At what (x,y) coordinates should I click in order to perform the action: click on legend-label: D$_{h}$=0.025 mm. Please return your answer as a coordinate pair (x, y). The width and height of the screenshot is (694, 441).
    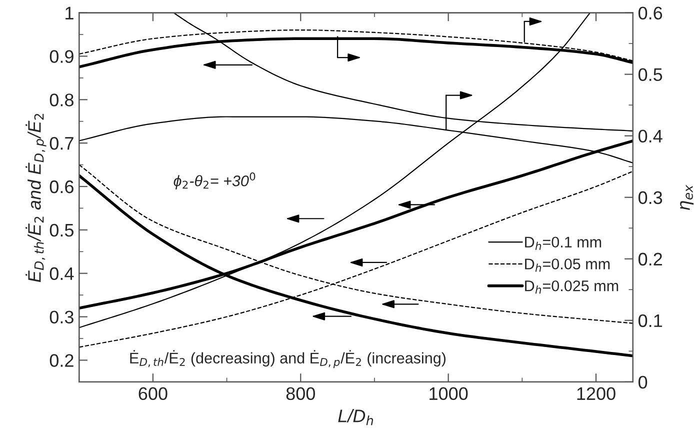
    Looking at the image, I should click on (571, 287).